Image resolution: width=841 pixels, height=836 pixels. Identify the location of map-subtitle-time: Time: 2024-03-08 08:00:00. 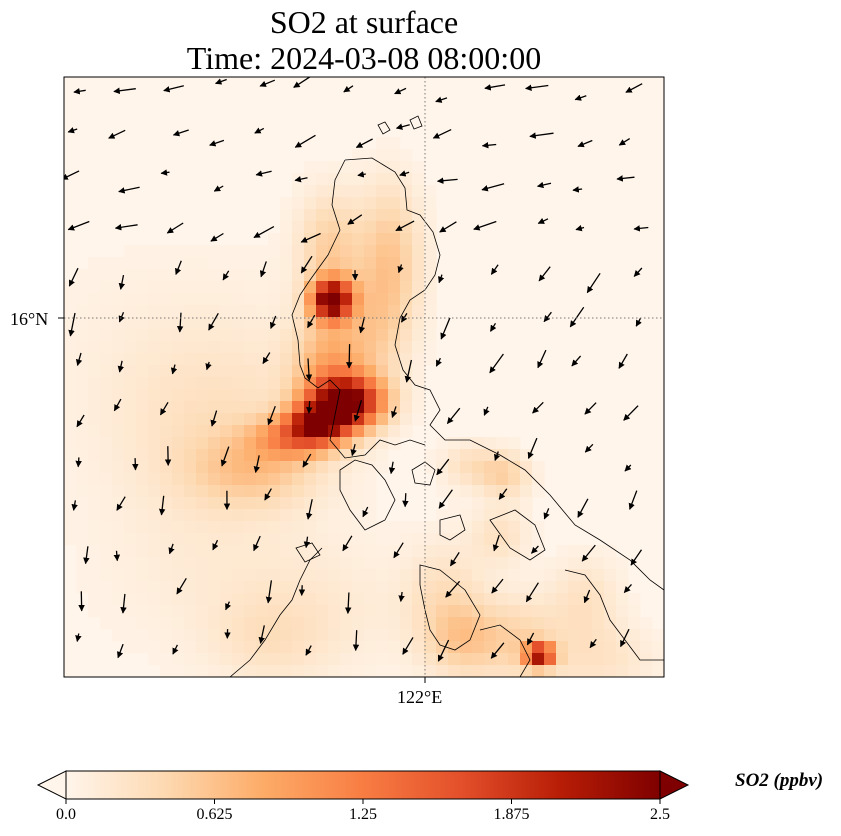
(364, 58).